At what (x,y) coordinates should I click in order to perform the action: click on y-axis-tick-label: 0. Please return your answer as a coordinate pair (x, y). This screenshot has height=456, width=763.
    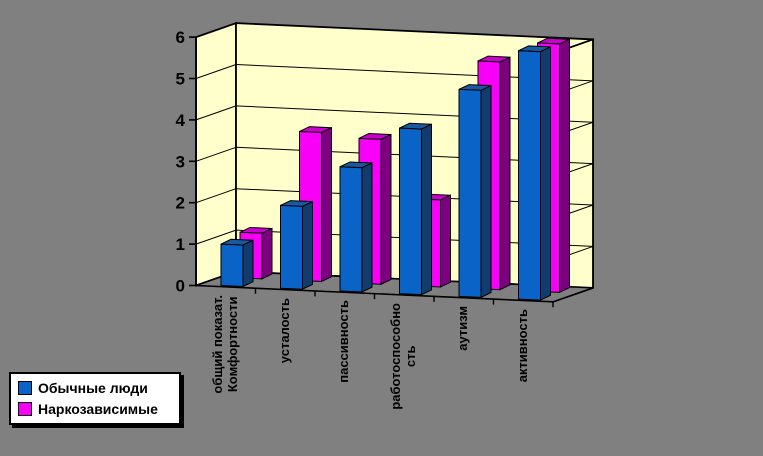
    Looking at the image, I should click on (180, 286).